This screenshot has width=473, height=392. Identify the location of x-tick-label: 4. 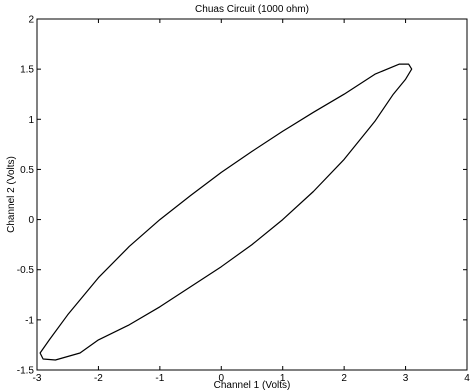
(467, 378).